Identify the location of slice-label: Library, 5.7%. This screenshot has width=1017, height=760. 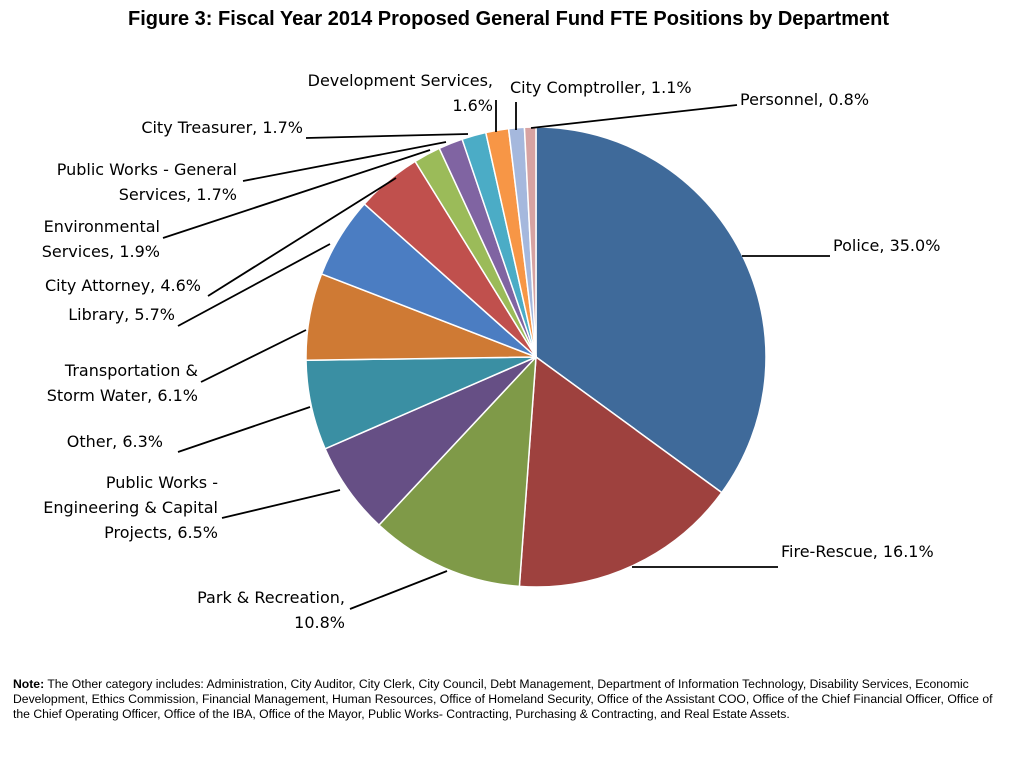
(121, 314).